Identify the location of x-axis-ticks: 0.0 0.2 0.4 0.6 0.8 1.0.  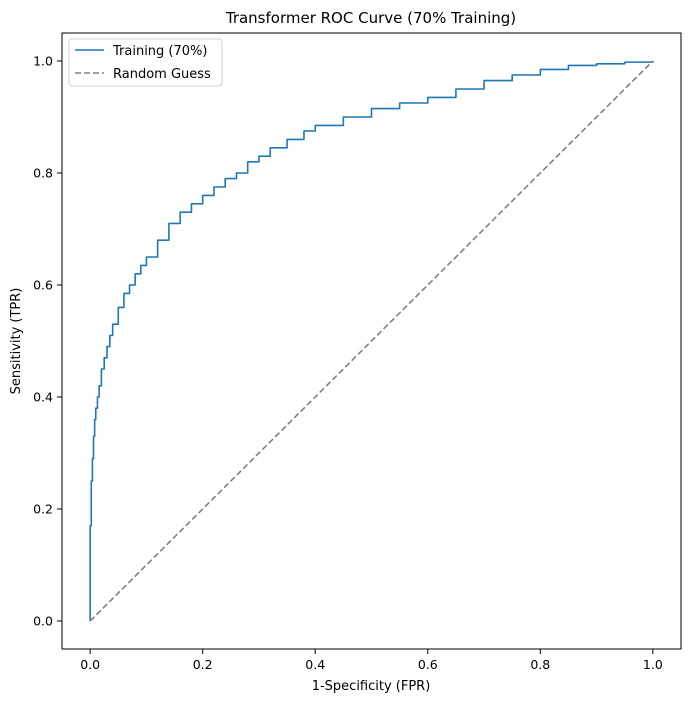
(371, 660).